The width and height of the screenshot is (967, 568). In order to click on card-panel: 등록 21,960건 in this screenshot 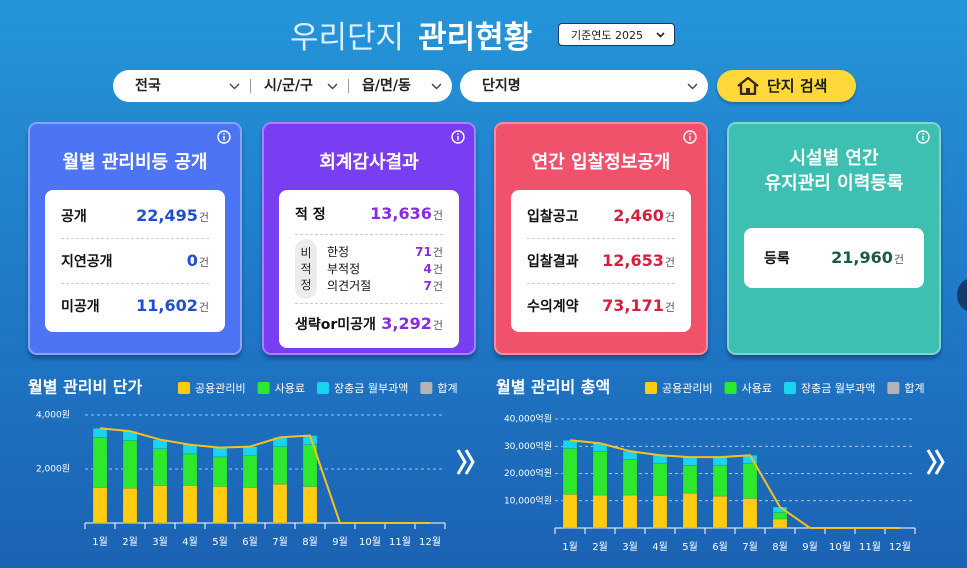, I will do `click(834, 258)`.